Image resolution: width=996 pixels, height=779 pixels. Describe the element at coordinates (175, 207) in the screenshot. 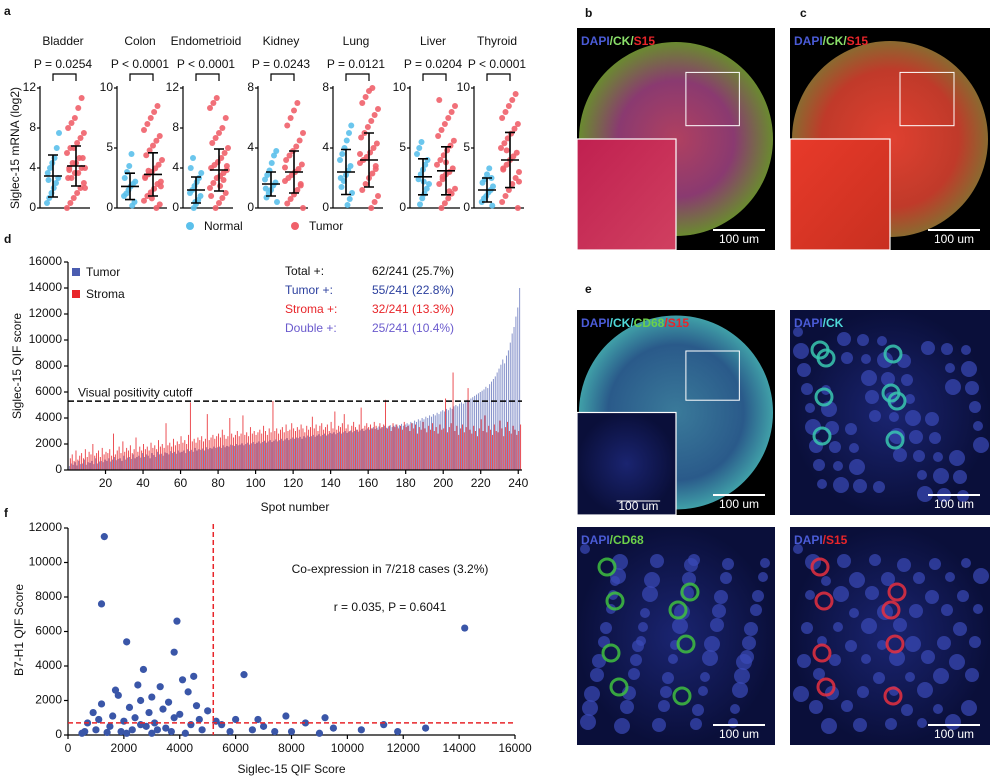

I see `y-tick-label: 0` at that location.